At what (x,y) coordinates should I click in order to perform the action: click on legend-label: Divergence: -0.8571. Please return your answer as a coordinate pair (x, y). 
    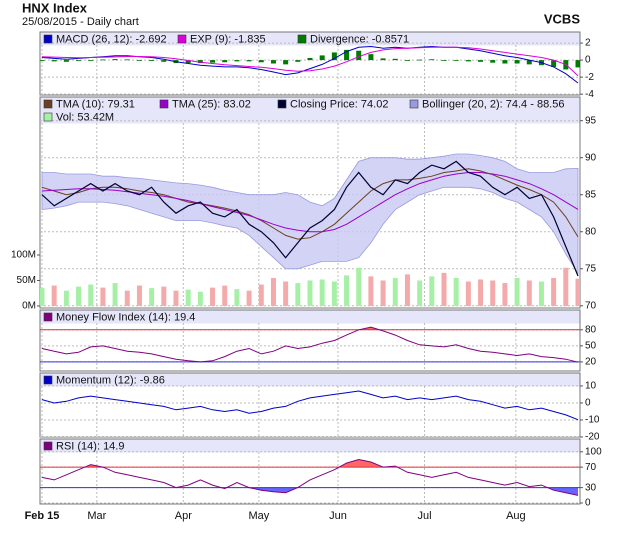
    Looking at the image, I should click on (359, 39).